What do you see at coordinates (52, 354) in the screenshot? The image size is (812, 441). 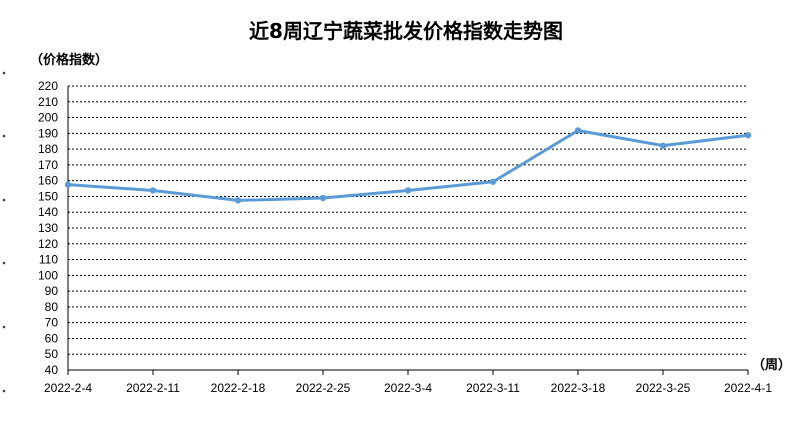 I see `y-tick-label: 50` at bounding box center [52, 354].